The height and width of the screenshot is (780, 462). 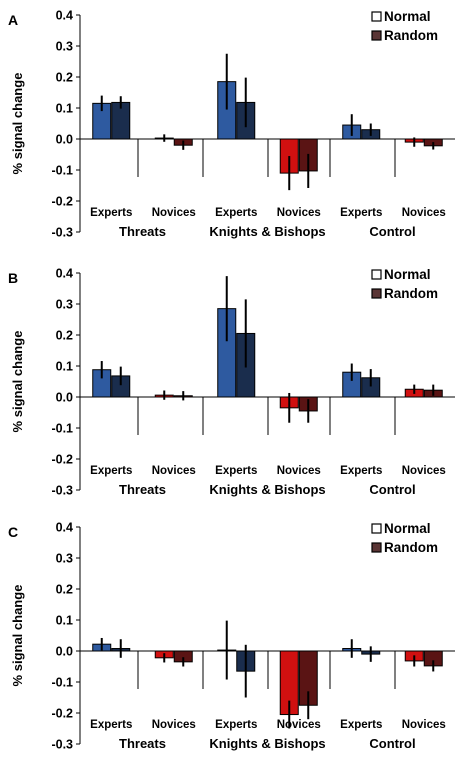 What do you see at coordinates (13, 20) in the screenshot?
I see `panel-label: A` at bounding box center [13, 20].